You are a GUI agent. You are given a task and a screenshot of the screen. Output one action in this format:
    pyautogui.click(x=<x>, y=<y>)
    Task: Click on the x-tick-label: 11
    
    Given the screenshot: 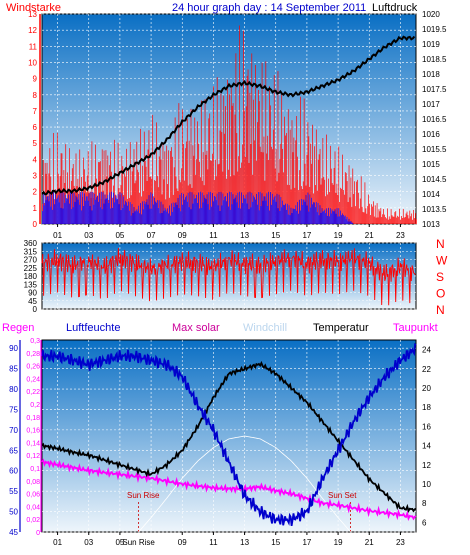 What is the action you would take?
    pyautogui.click(x=213, y=542)
    